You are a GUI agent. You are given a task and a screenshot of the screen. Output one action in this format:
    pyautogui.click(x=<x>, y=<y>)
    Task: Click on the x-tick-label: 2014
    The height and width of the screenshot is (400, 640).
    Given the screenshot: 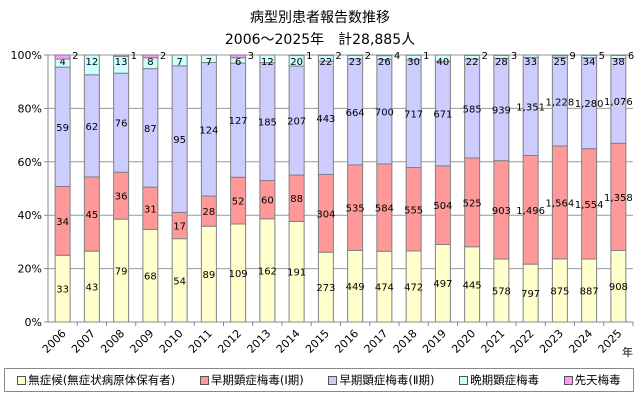 What is the action you would take?
    pyautogui.click(x=288, y=341)
    